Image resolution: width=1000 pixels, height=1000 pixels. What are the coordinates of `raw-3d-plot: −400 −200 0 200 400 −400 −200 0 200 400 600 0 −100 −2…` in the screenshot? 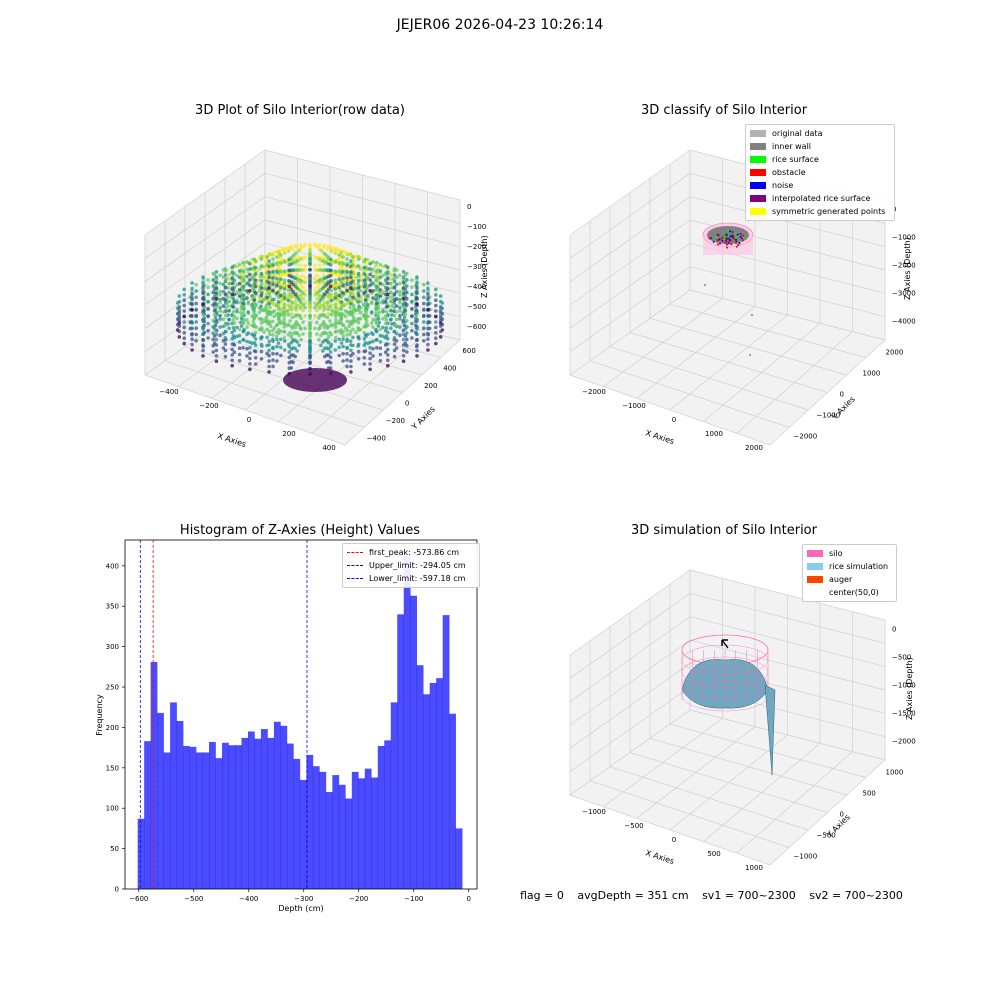 It's located at (316, 300).